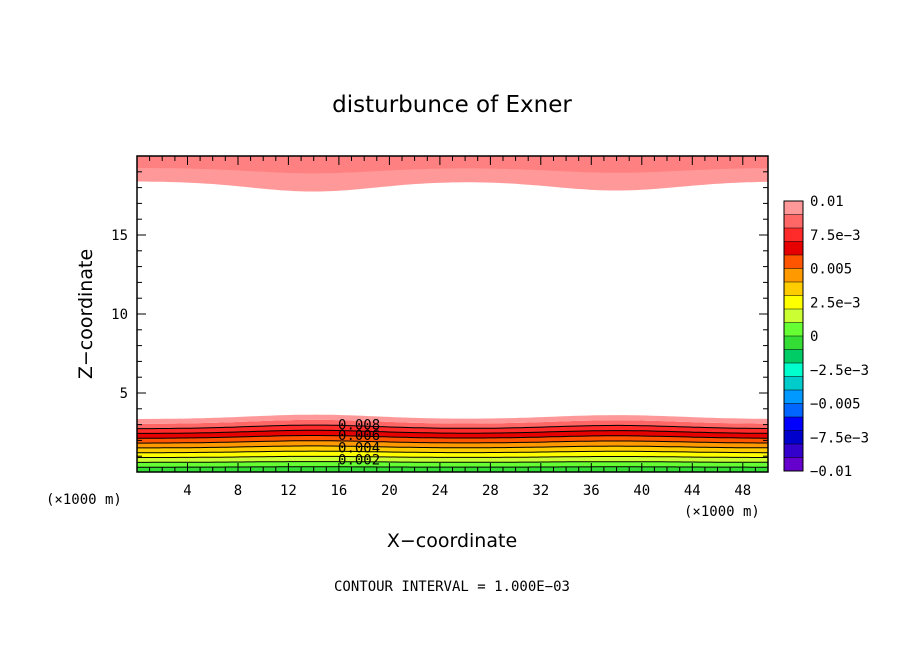 Image resolution: width=904 pixels, height=654 pixels. I want to click on x-tick-label: 40, so click(641, 491).